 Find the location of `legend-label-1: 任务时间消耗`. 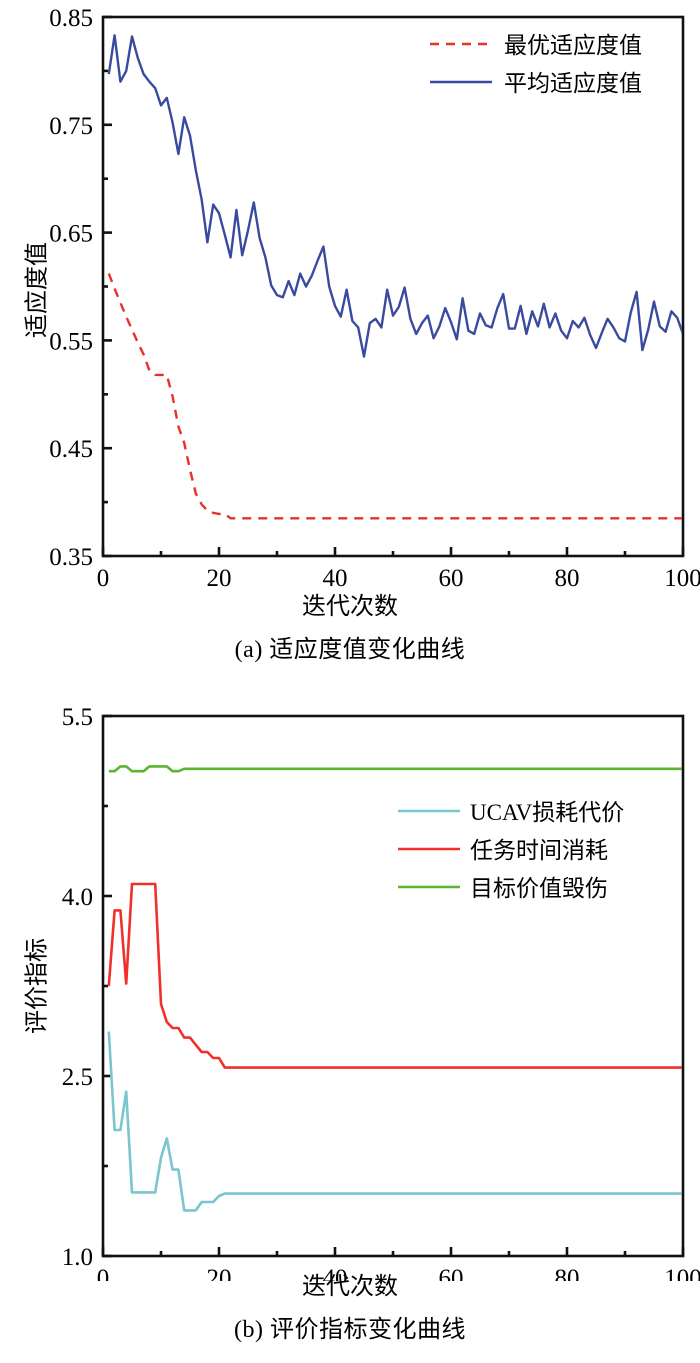

legend-label-1: 任务时间消耗 is located at coordinates (539, 850).